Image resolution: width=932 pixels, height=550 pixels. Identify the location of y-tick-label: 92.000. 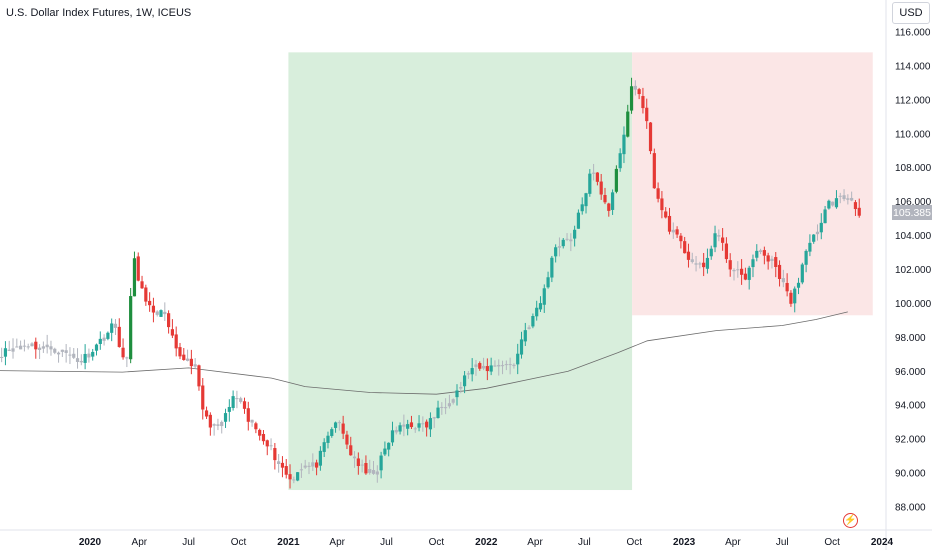
(910, 440).